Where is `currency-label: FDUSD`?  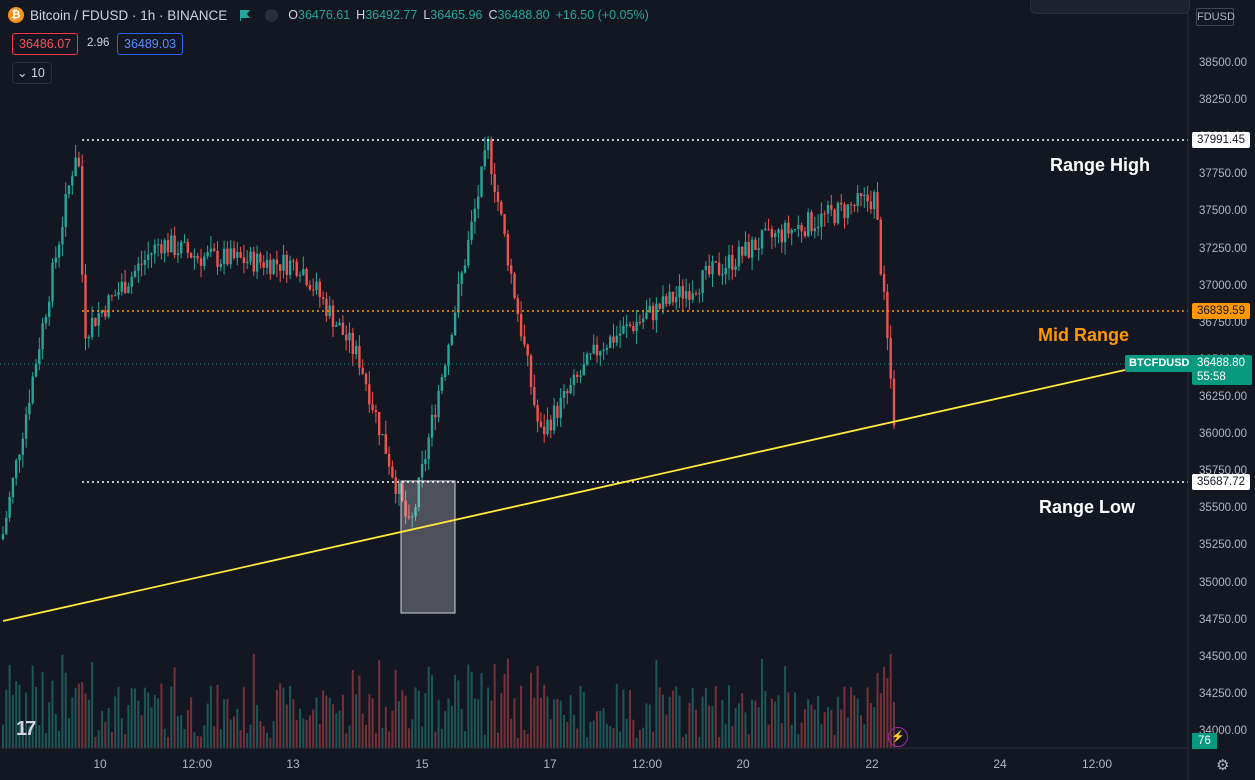
currency-label: FDUSD is located at coordinates (1215, 17).